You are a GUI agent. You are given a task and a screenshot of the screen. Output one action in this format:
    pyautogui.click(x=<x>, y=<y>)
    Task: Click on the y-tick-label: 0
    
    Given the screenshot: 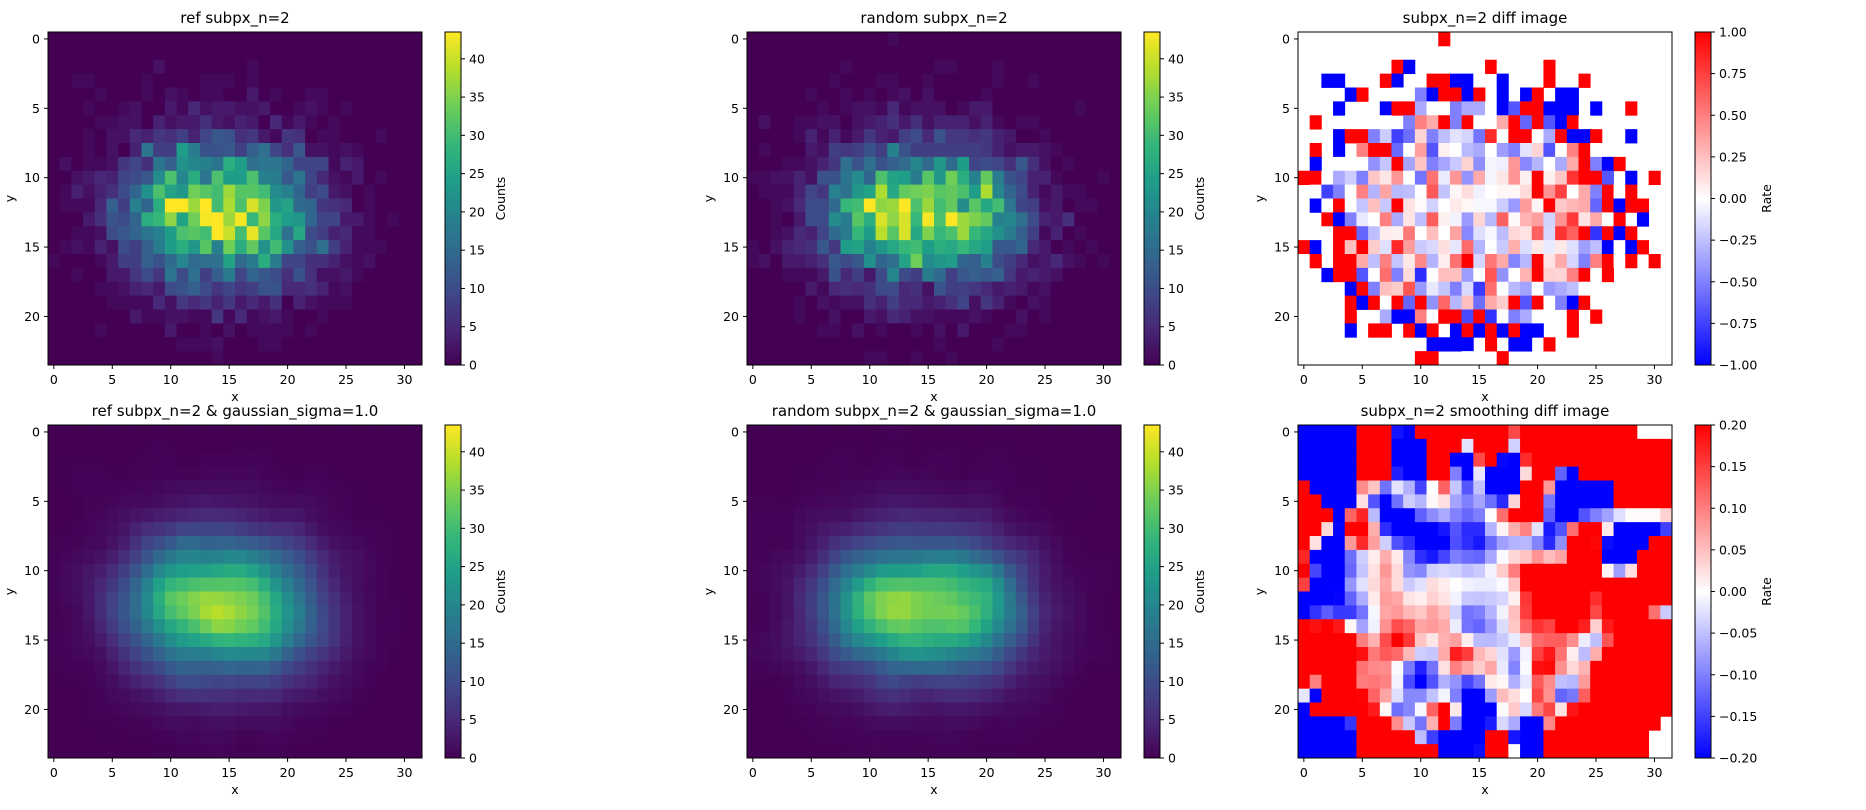 What is the action you would take?
    pyautogui.click(x=1286, y=38)
    